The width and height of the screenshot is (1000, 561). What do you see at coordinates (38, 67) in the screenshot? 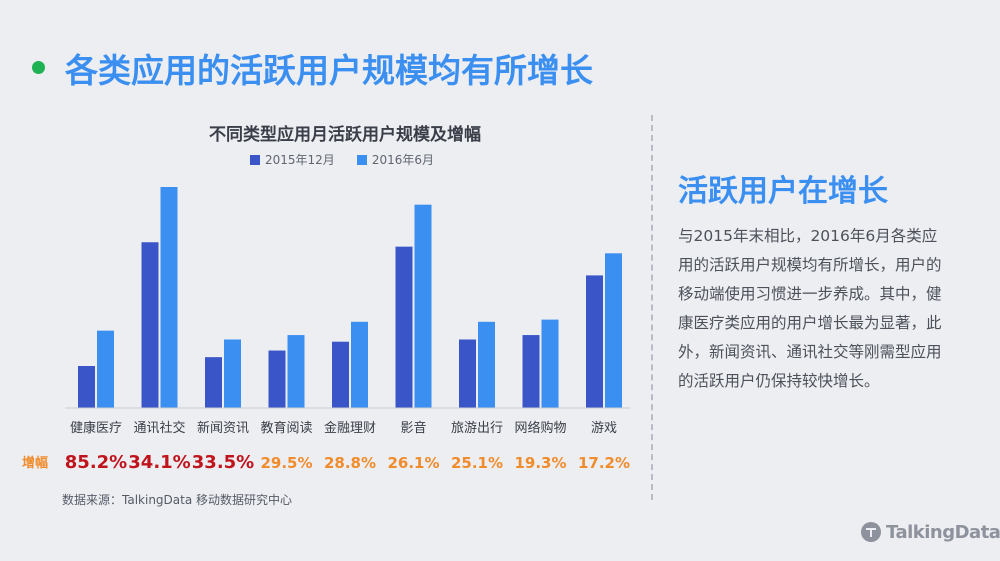
I see `bullet-dot` at bounding box center [38, 67].